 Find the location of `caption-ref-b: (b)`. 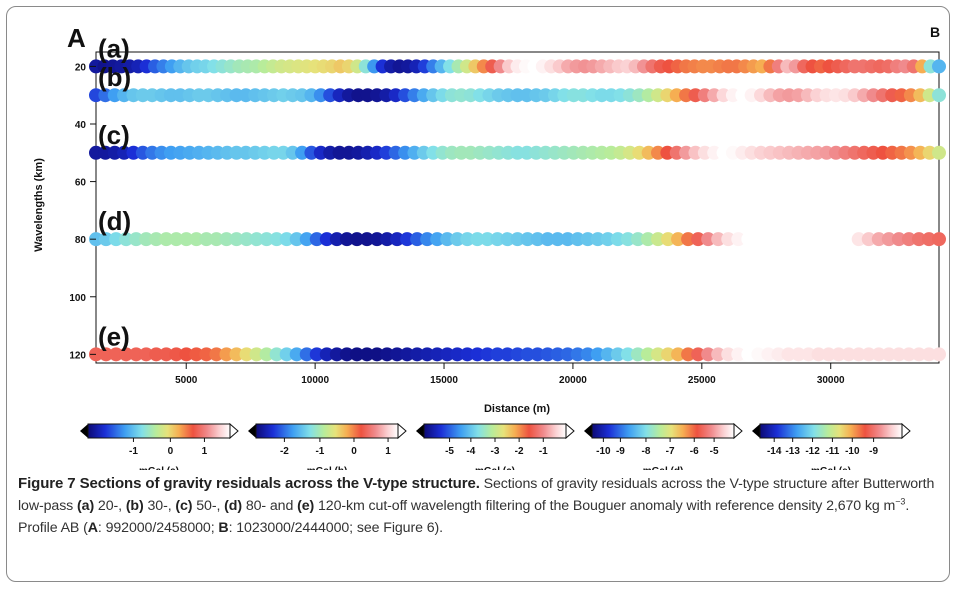

caption-ref-b: (b) is located at coordinates (134, 506).